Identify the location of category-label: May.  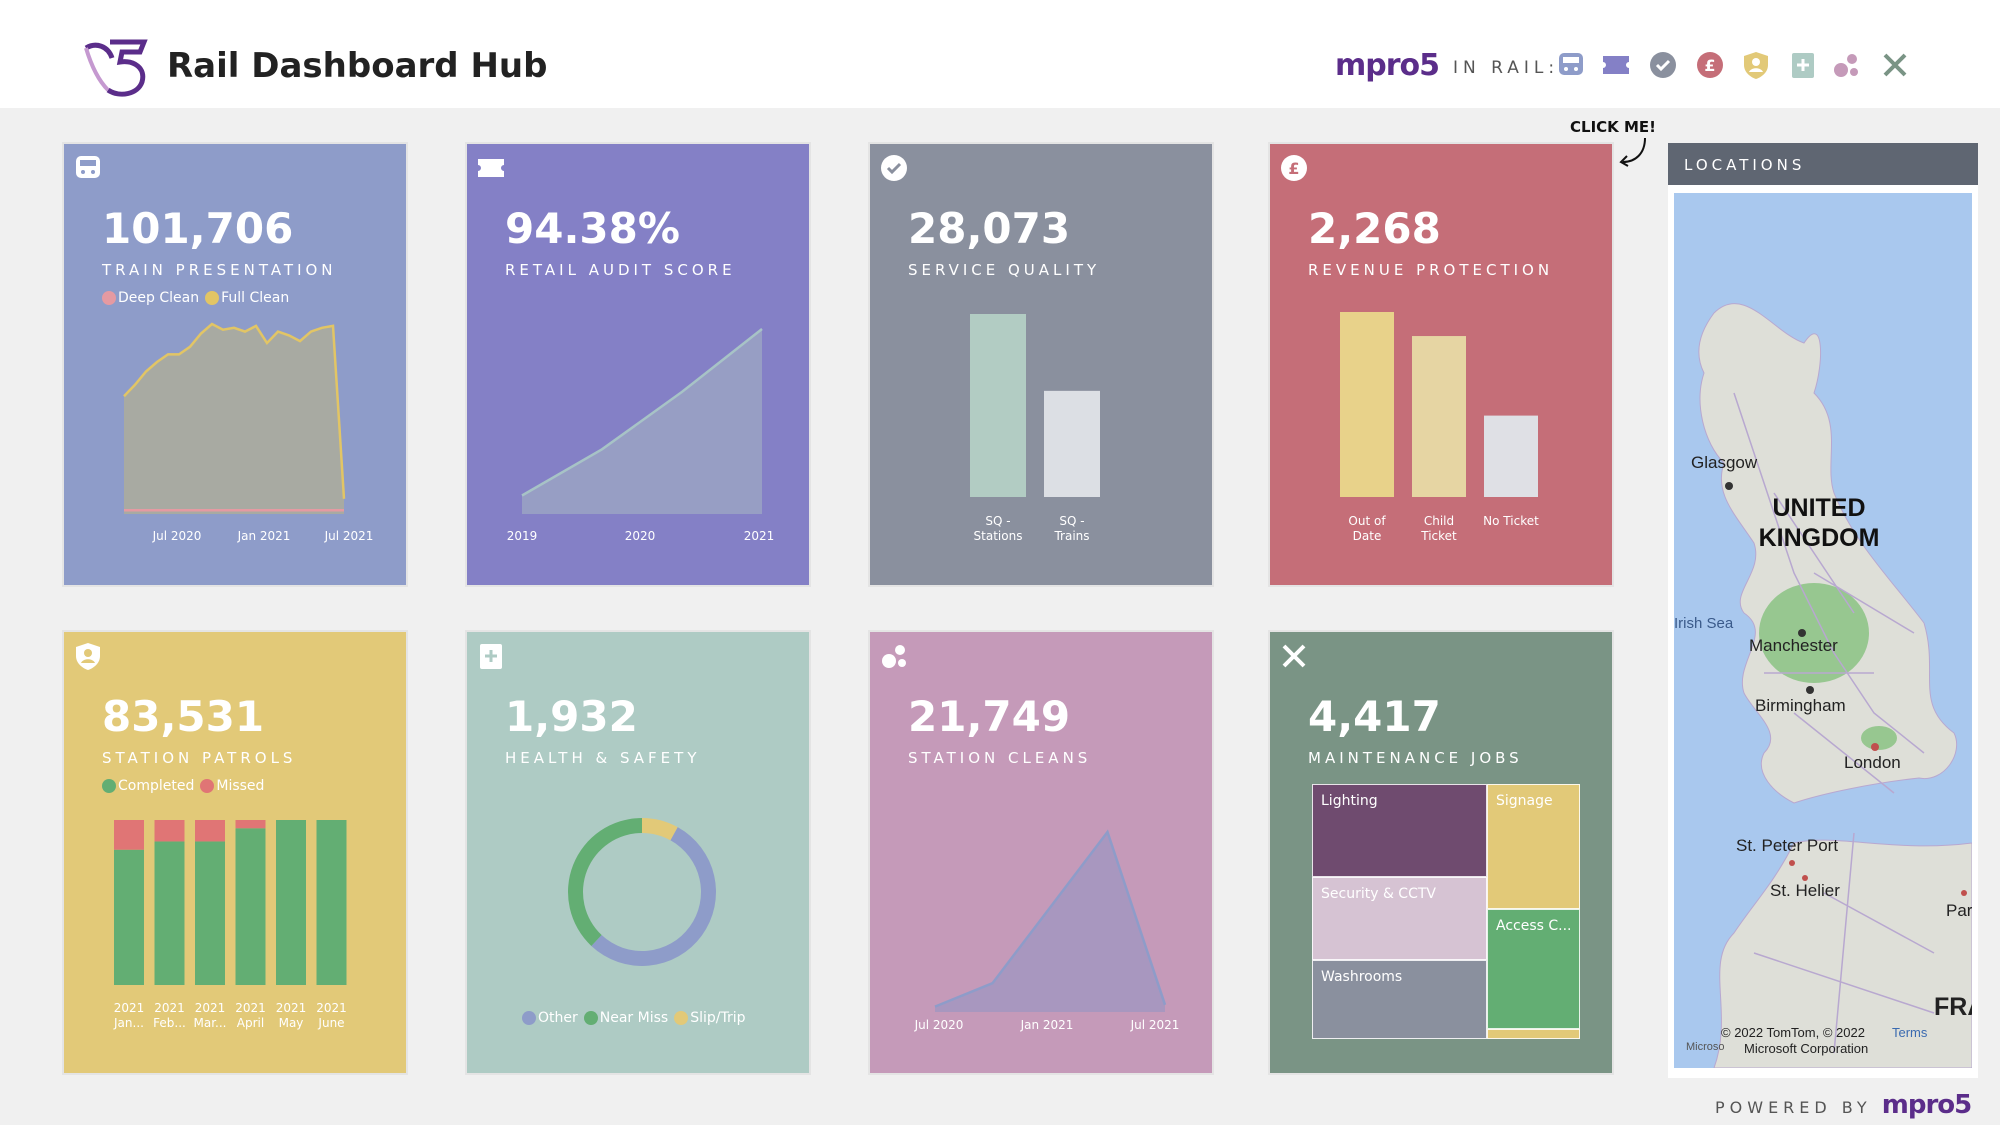
(291, 1023).